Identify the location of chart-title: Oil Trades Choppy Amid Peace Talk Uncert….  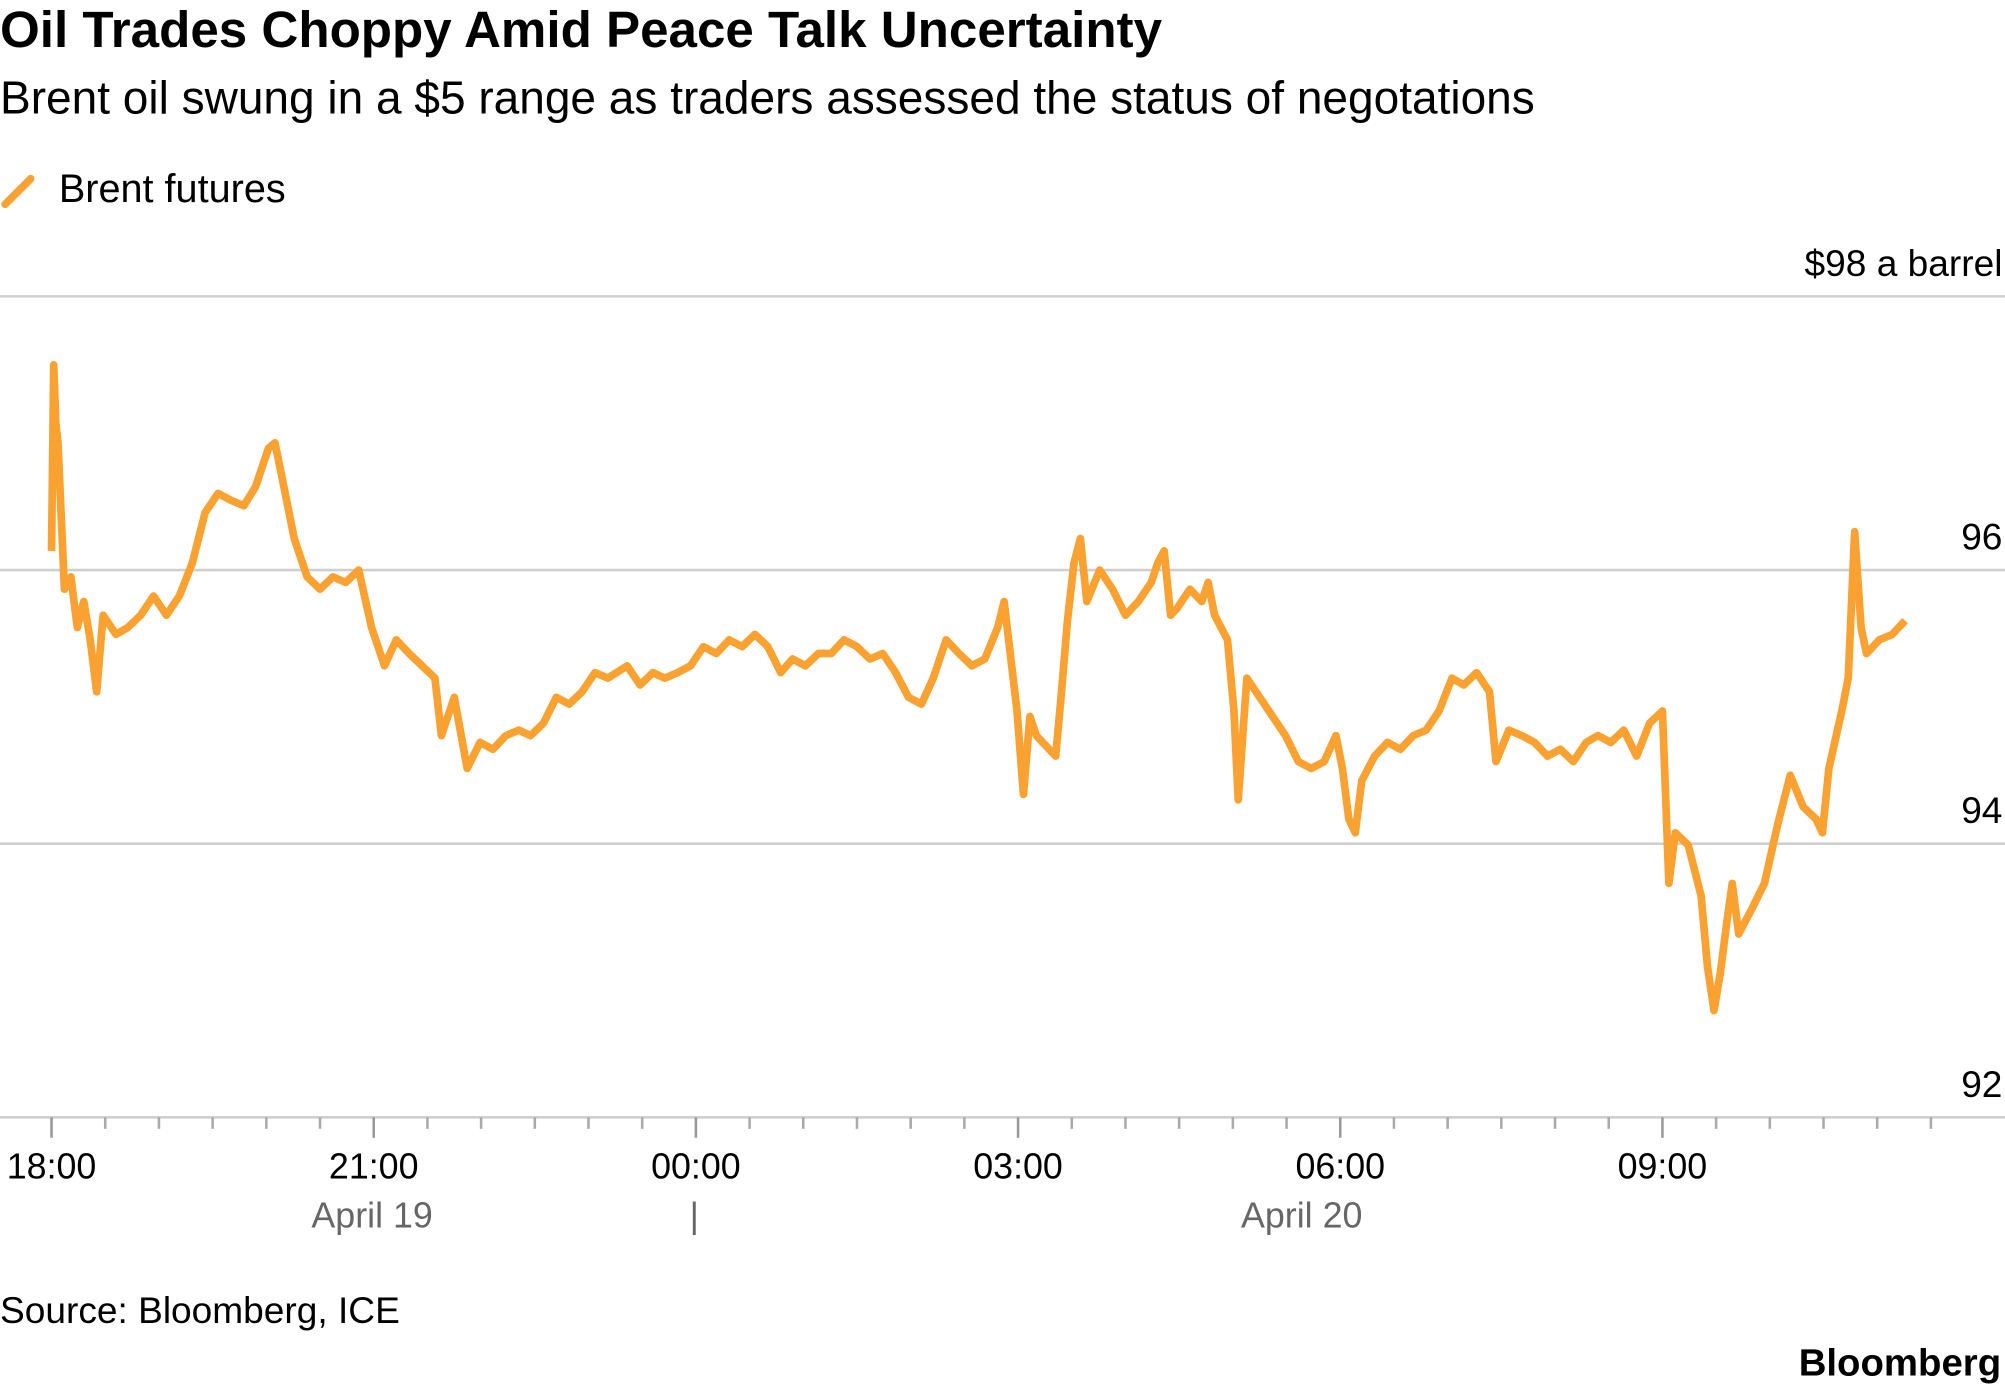
(581, 29).